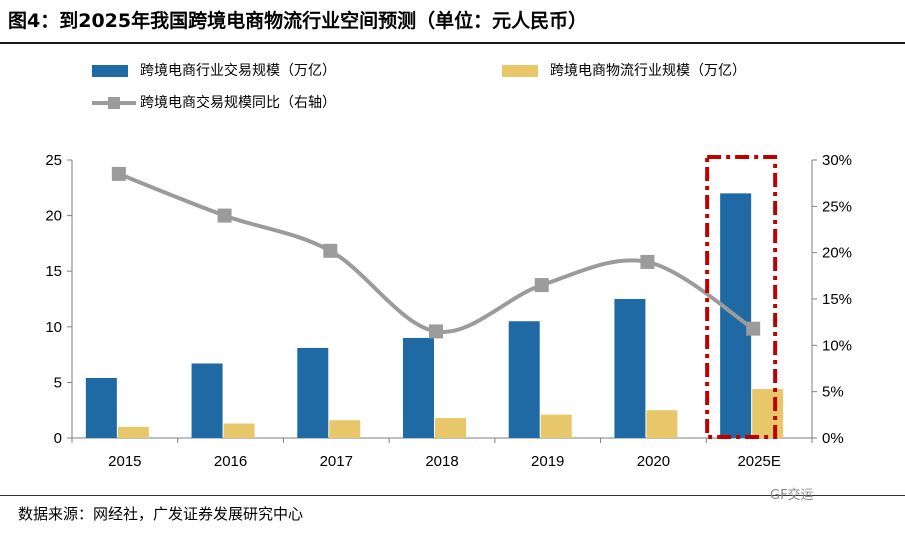 The width and height of the screenshot is (905, 534). I want to click on legend-item-growth: 跨境电商交易规模同比（右轴）, so click(262, 103).